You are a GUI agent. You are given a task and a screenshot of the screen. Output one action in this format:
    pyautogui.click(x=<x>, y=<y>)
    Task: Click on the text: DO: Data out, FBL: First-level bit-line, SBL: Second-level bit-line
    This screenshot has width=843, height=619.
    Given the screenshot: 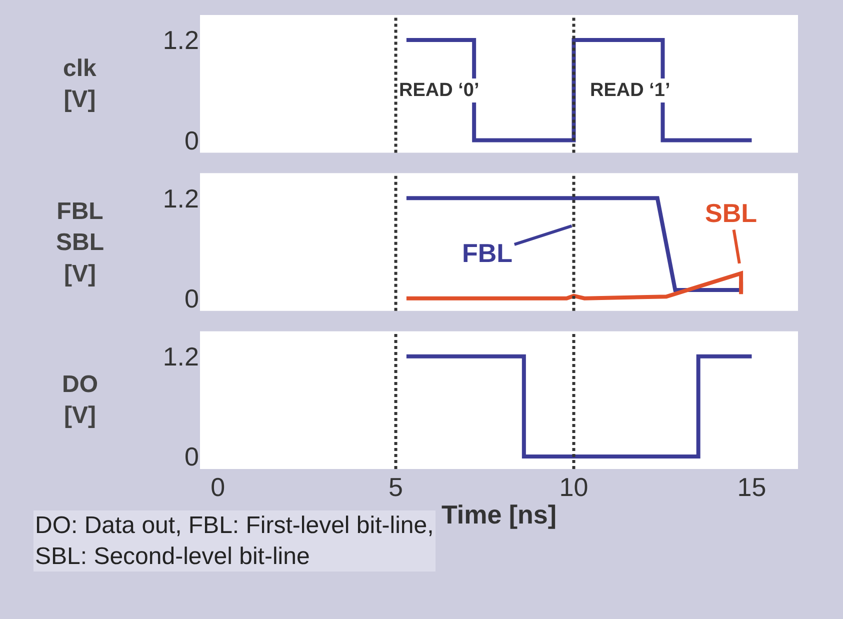 What is the action you would take?
    pyautogui.click(x=234, y=541)
    